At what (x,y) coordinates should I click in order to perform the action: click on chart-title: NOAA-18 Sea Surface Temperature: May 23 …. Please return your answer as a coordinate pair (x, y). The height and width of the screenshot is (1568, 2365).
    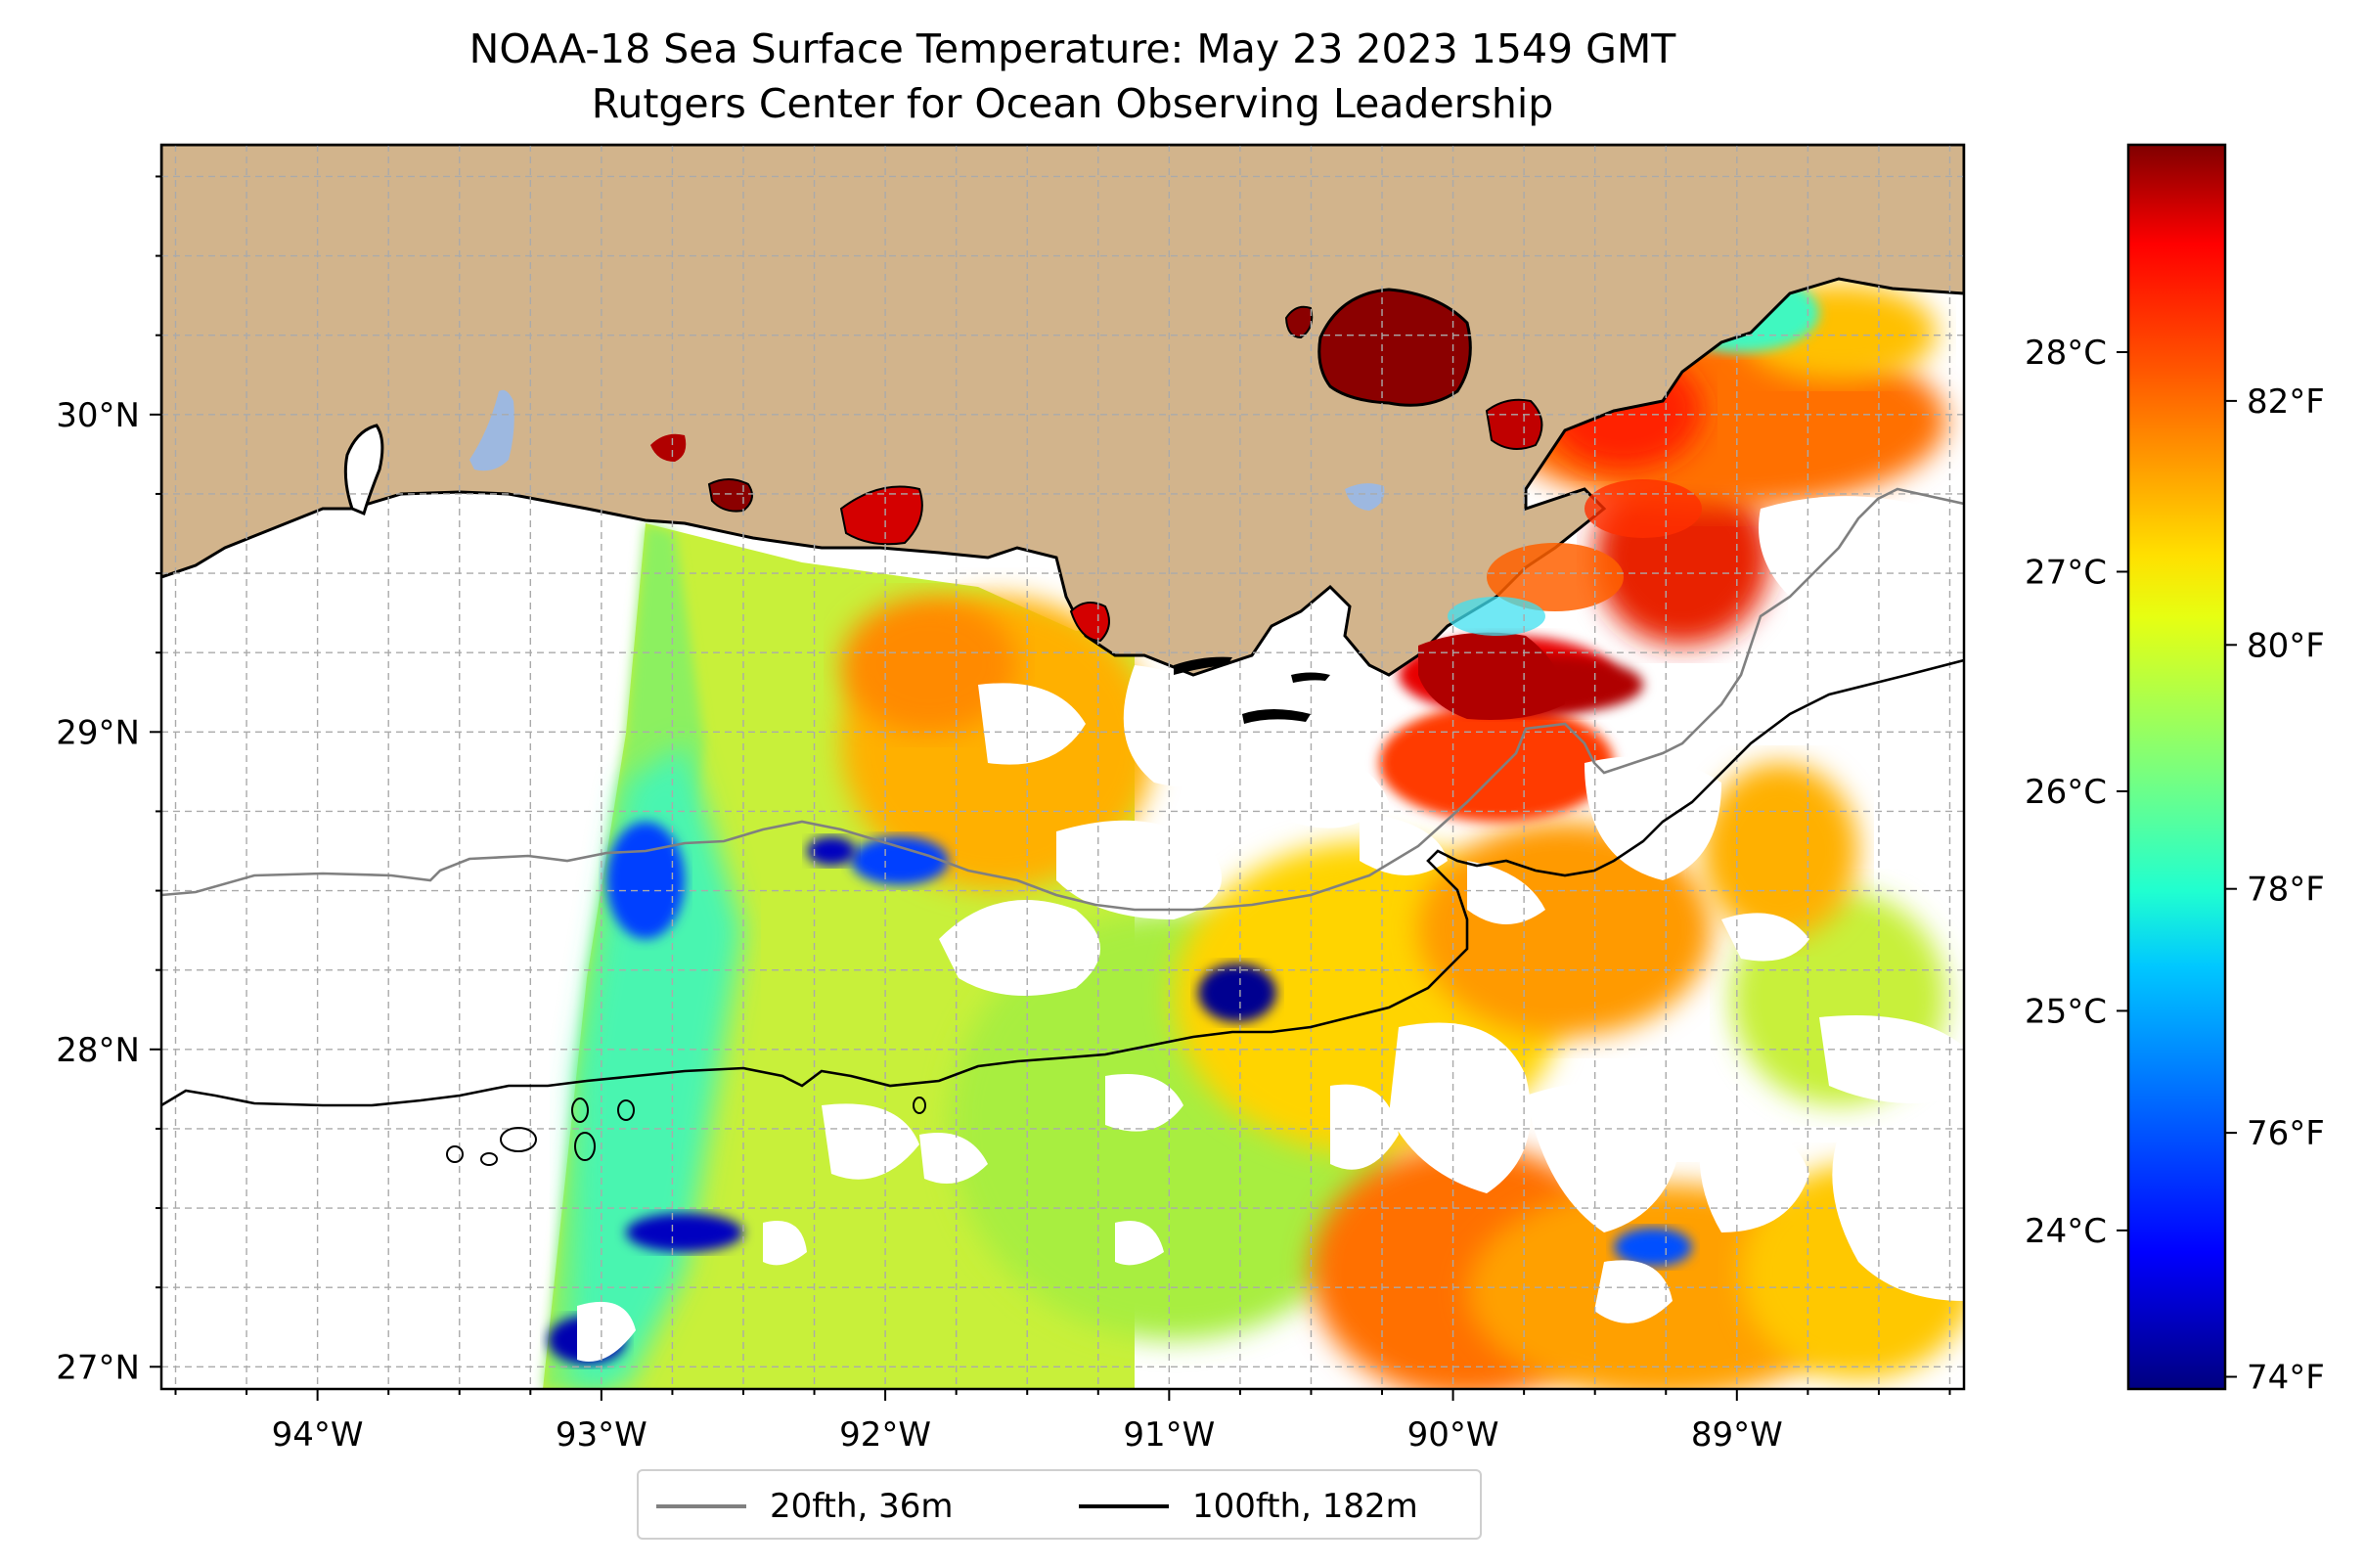
    Looking at the image, I should click on (1072, 48).